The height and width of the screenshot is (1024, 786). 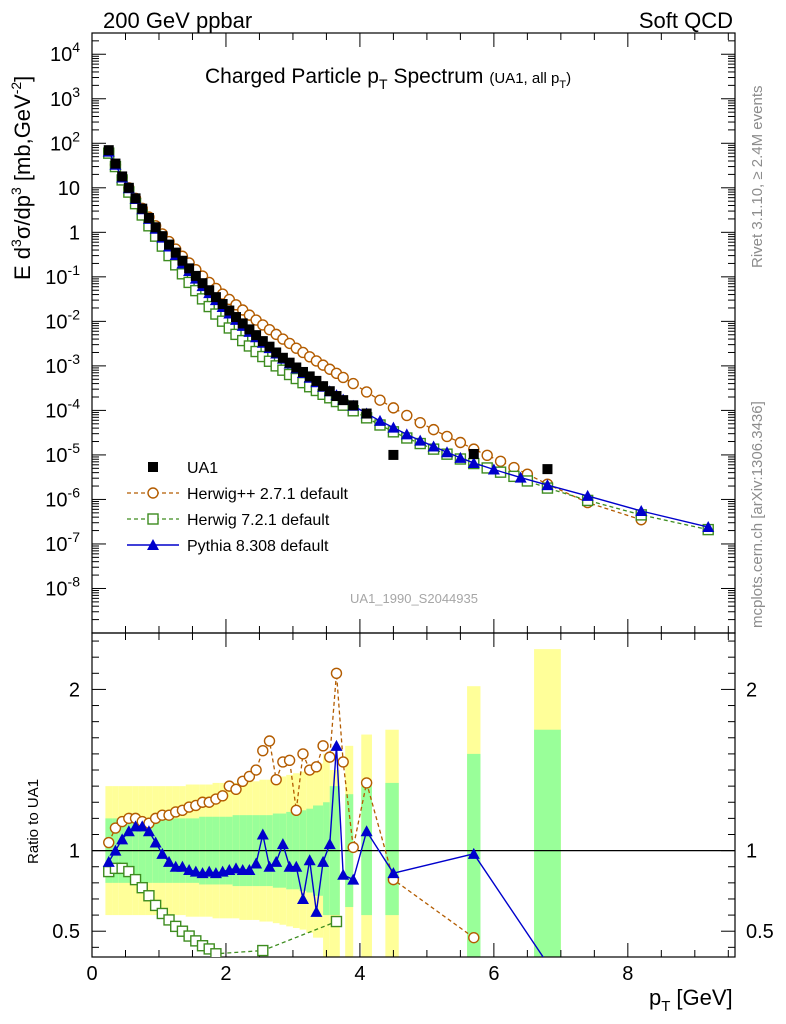 I want to click on main-ytick-label: 10⁻⁵, so click(x=62, y=453).